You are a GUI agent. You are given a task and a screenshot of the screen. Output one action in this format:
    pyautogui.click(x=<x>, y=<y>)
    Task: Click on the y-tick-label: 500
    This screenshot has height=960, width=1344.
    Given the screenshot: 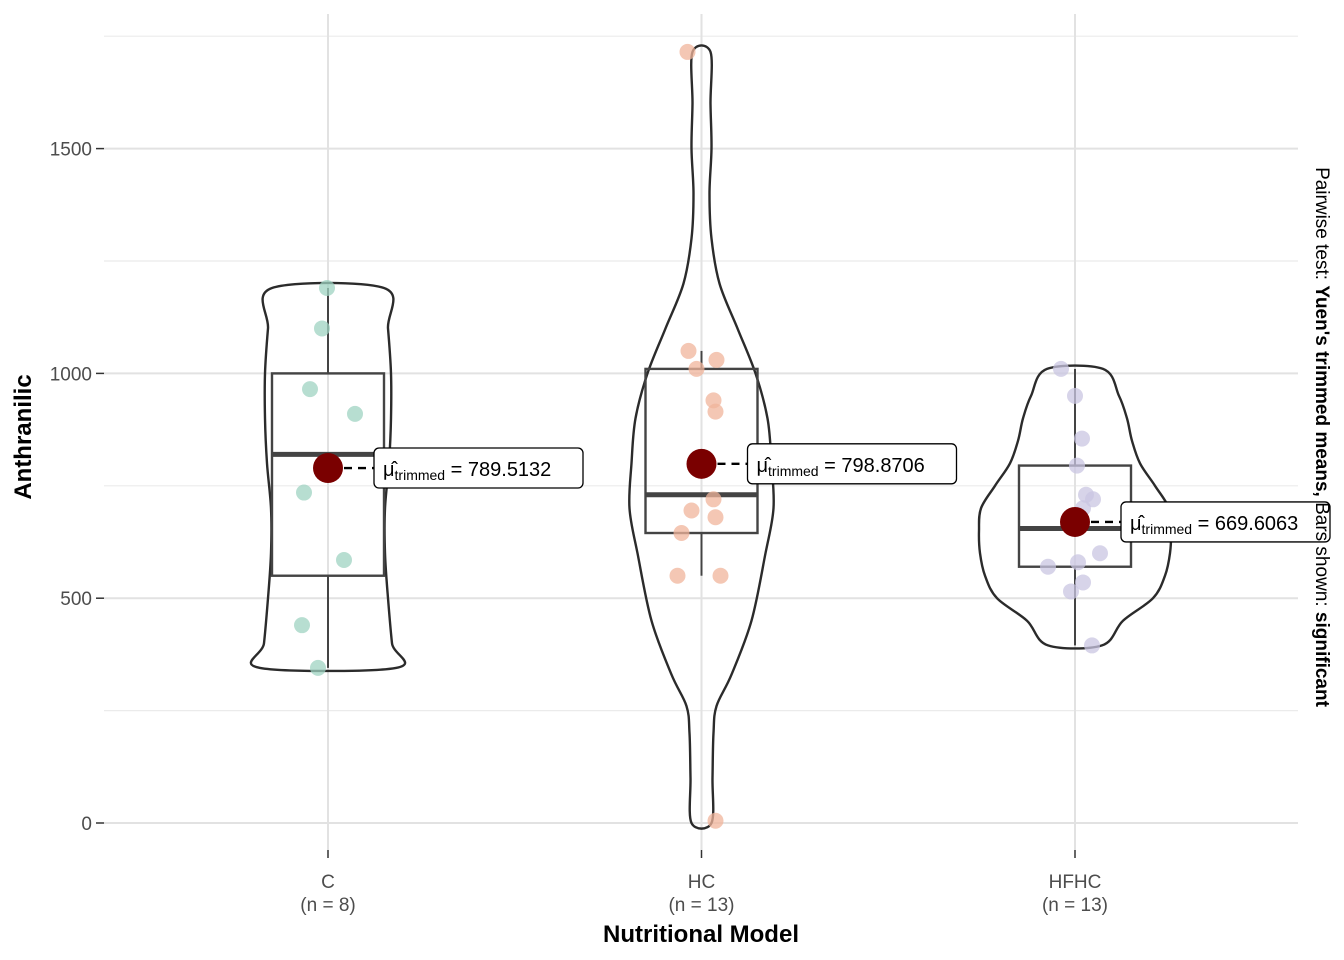 What is the action you would take?
    pyautogui.click(x=76, y=599)
    